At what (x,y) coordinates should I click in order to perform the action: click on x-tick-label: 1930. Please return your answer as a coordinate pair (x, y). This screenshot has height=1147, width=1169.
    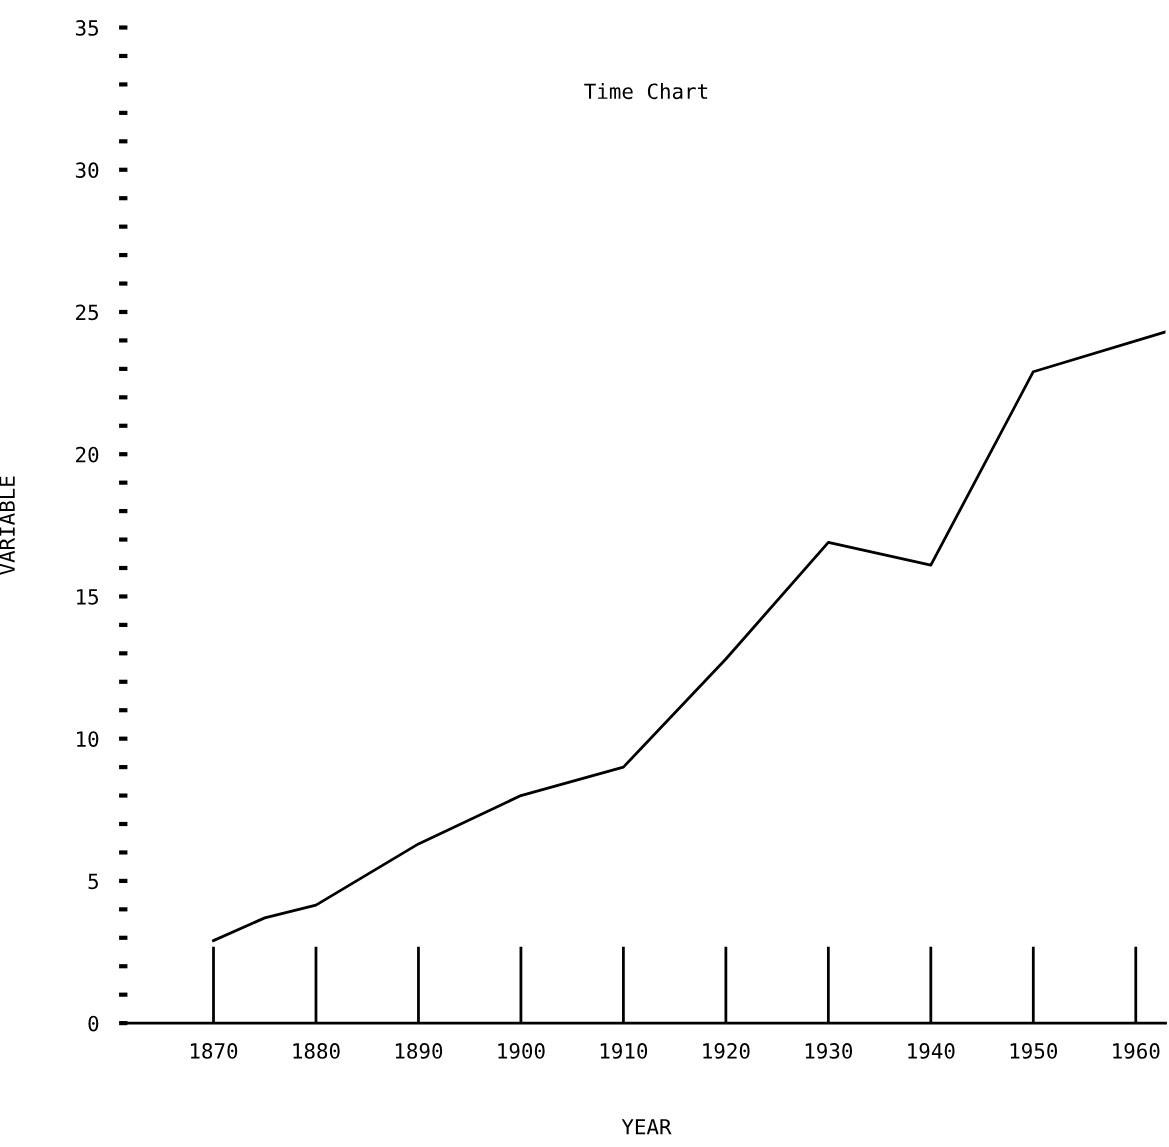
    Looking at the image, I should click on (829, 1051).